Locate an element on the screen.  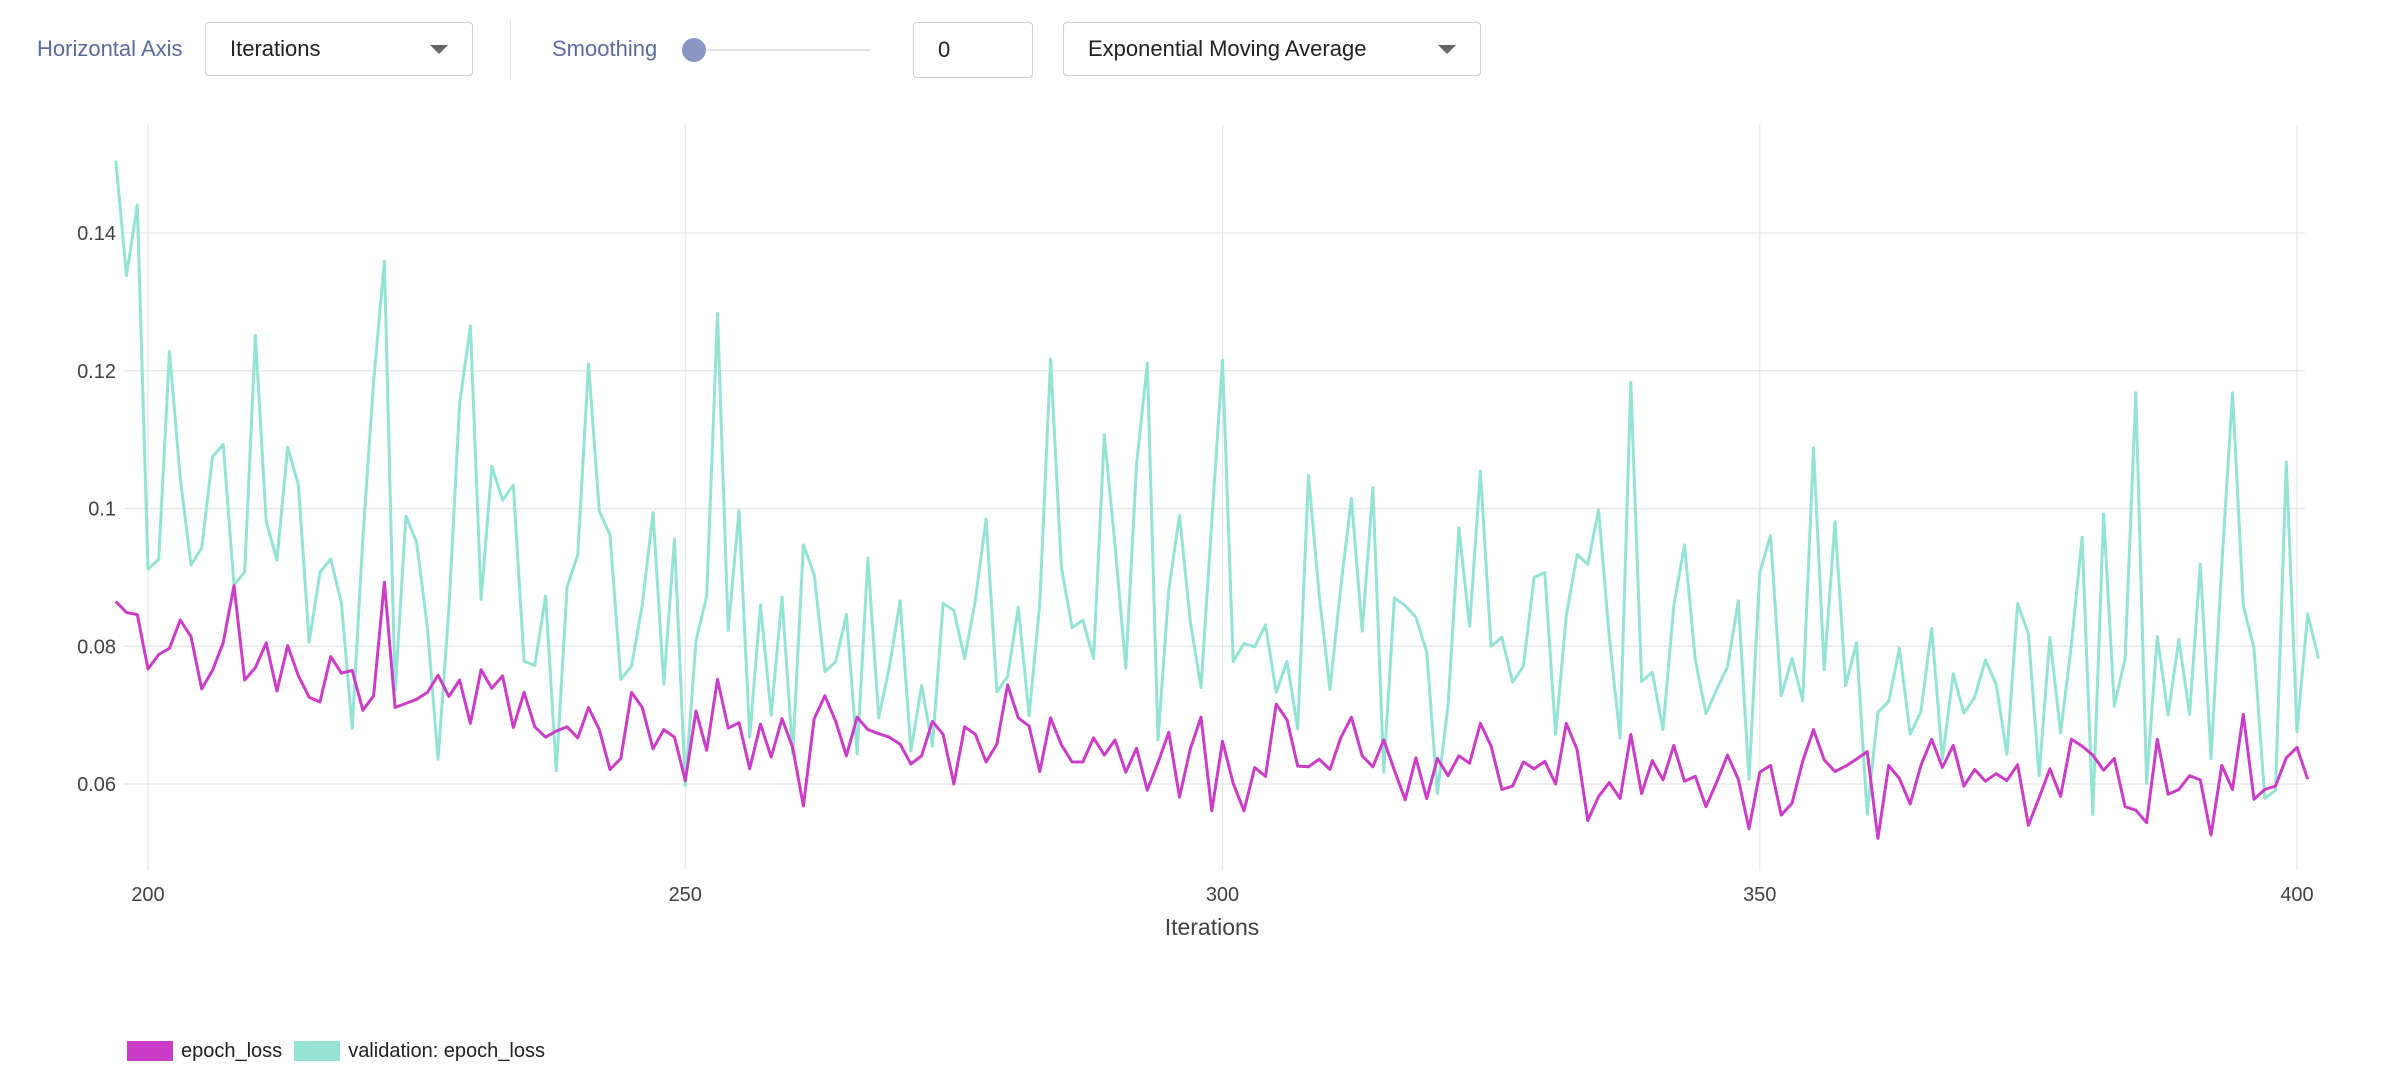
legend-swatch-validation is located at coordinates (317, 1051).